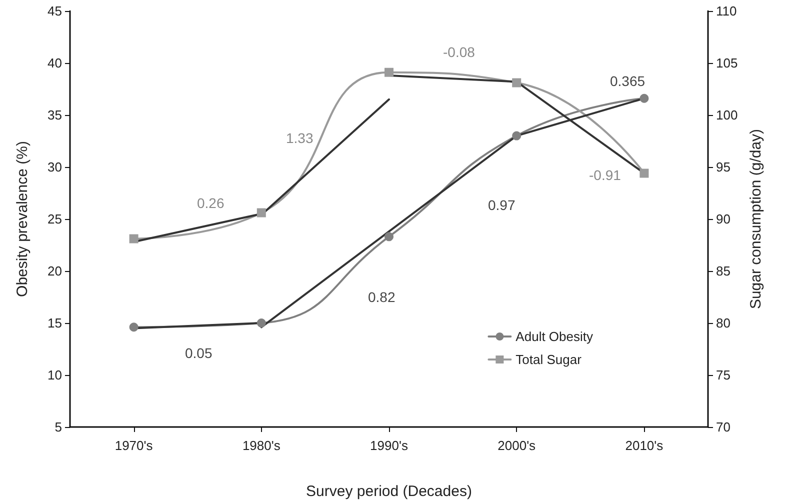  I want to click on y-tick-label: 20, so click(55, 271).